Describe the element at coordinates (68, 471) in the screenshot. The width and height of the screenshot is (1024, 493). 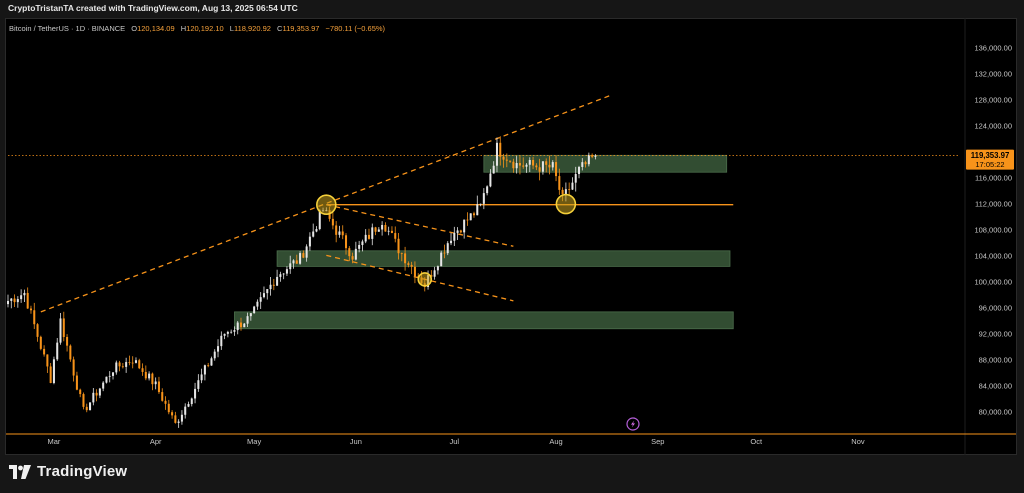
I see `tradingview-brand: TradingView` at that location.